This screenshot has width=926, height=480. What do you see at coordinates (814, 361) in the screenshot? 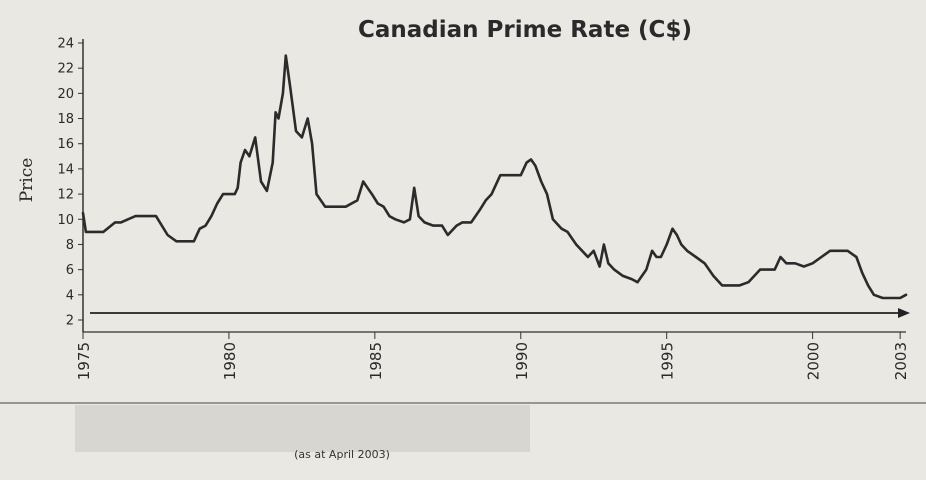
I see `x-tick-label: 2000` at bounding box center [814, 361].